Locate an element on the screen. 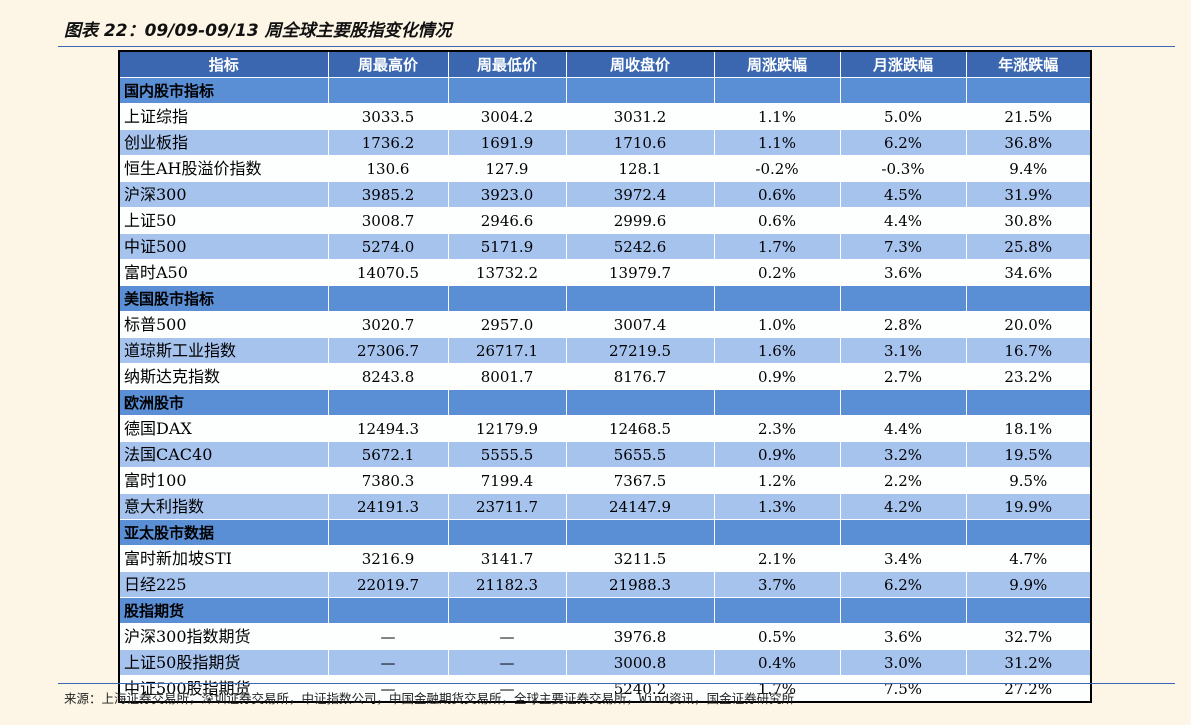 The height and width of the screenshot is (725, 1191). index-name-cell: 道琼斯工业指数 is located at coordinates (223, 350).